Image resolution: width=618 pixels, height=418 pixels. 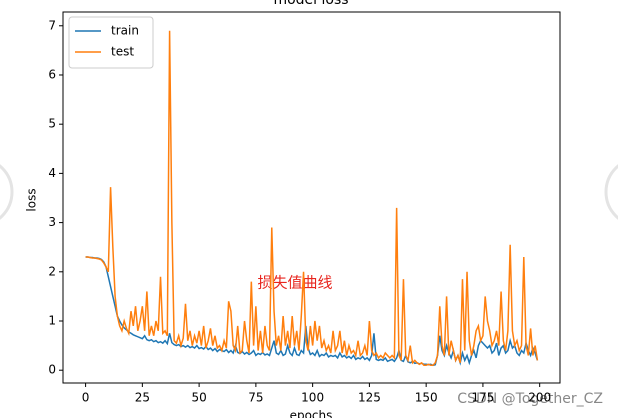 What do you see at coordinates (52, 25) in the screenshot?
I see `y-tick-label: 7` at bounding box center [52, 25].